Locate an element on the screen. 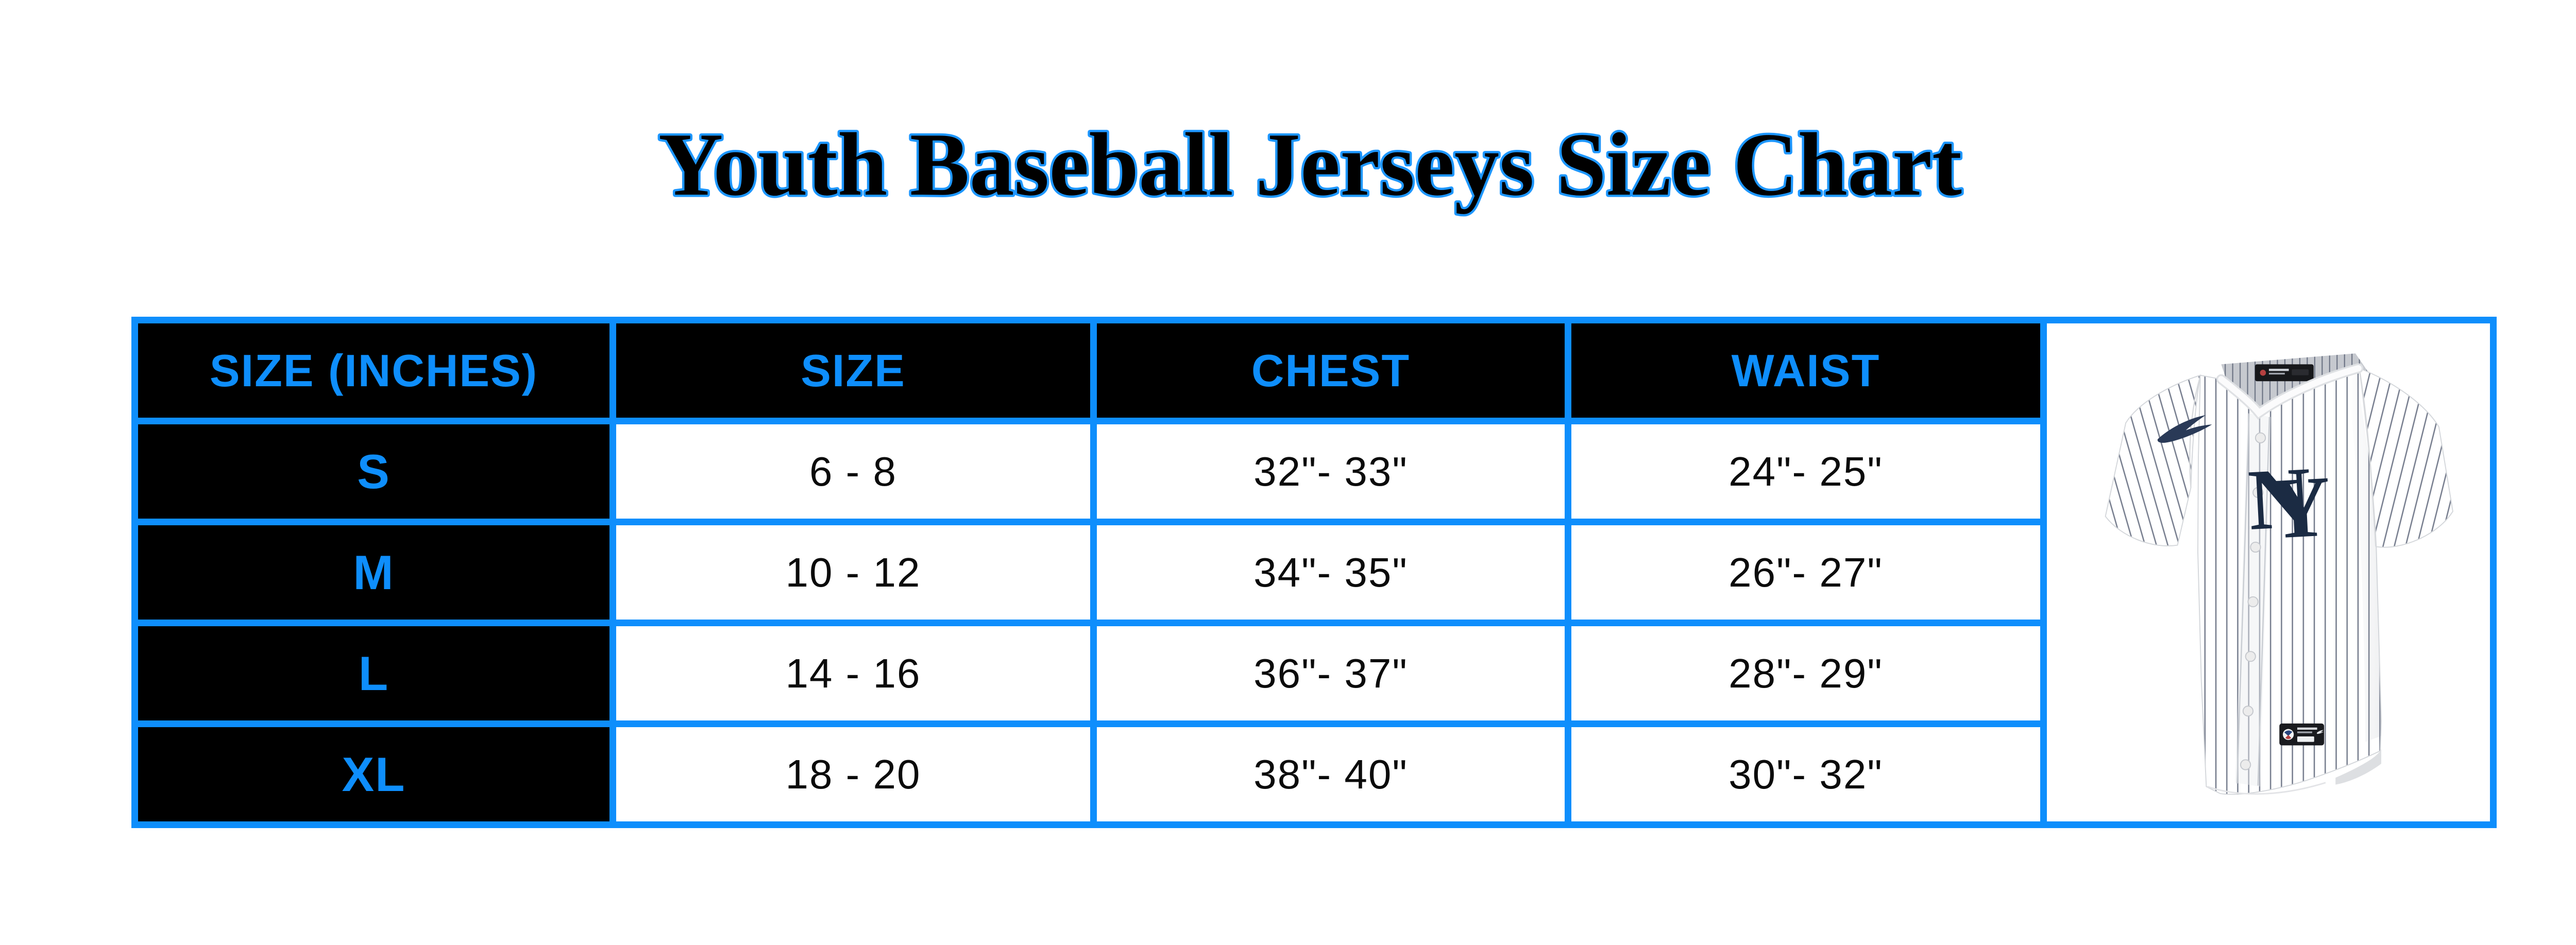 Image resolution: width=2576 pixels, height=945 pixels. row-label-xl: XL is located at coordinates (373, 774).